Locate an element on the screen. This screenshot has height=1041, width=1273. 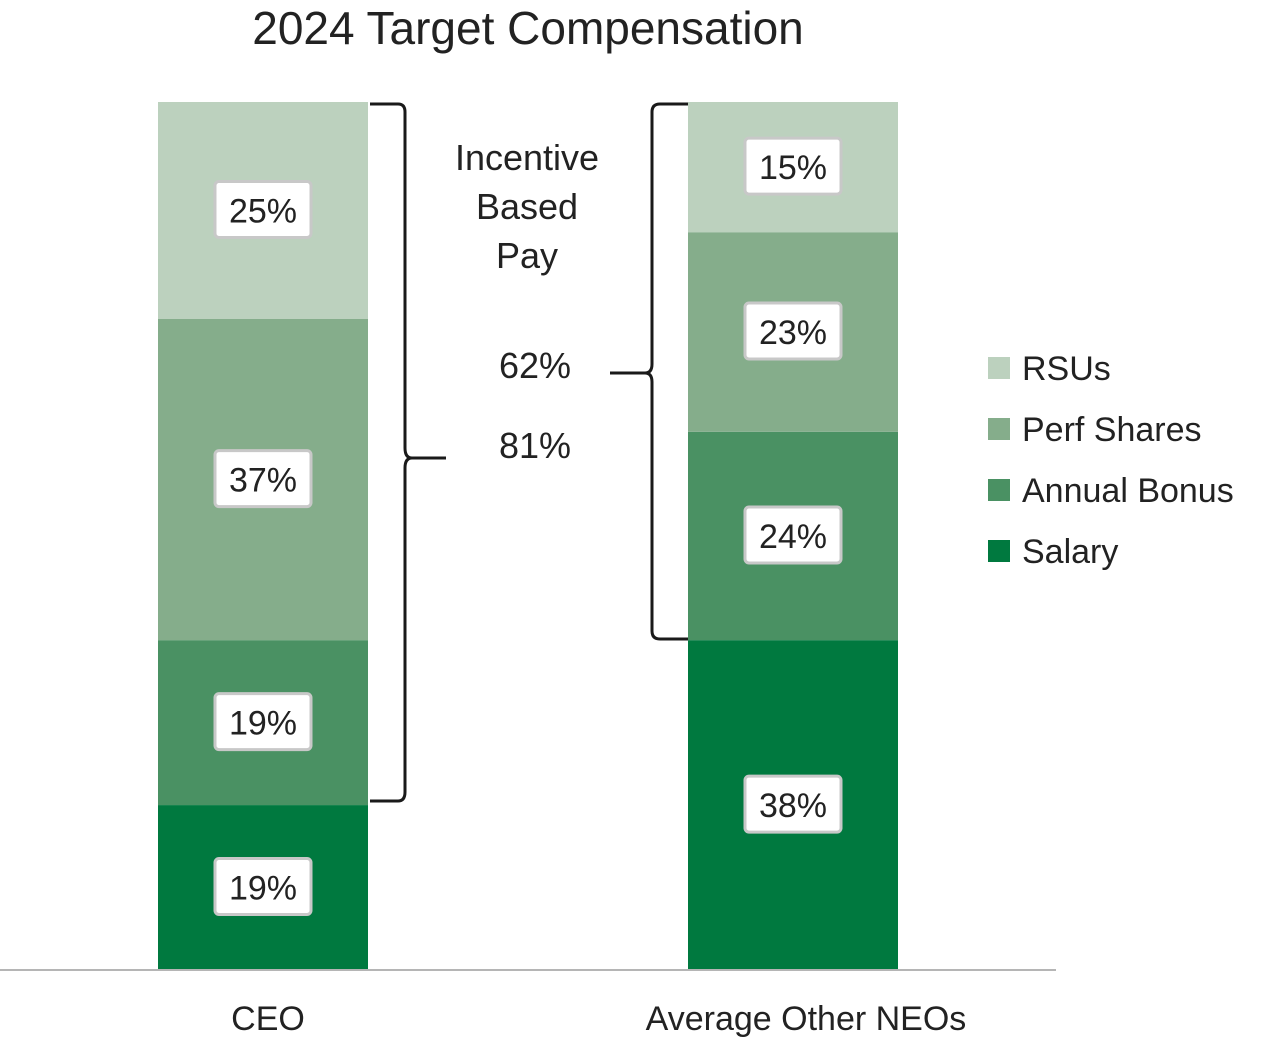
data-label-ceo-perf-shares: 37% is located at coordinates (263, 481).